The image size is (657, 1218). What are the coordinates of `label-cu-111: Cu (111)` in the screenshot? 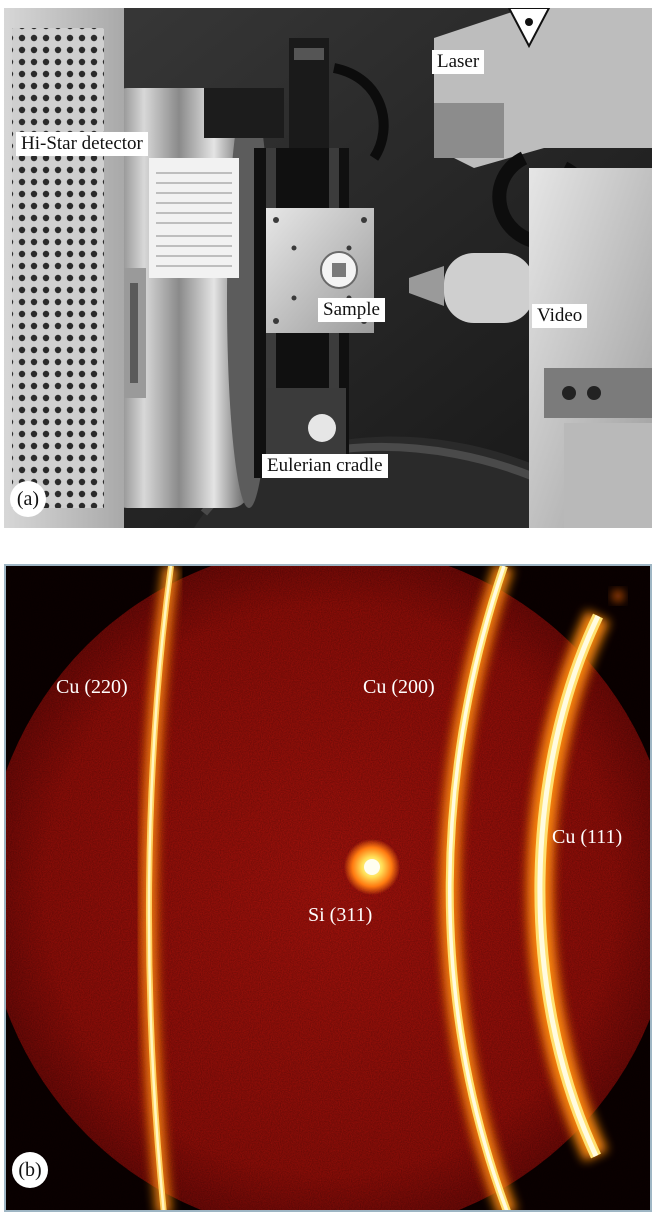 It's located at (587, 837).